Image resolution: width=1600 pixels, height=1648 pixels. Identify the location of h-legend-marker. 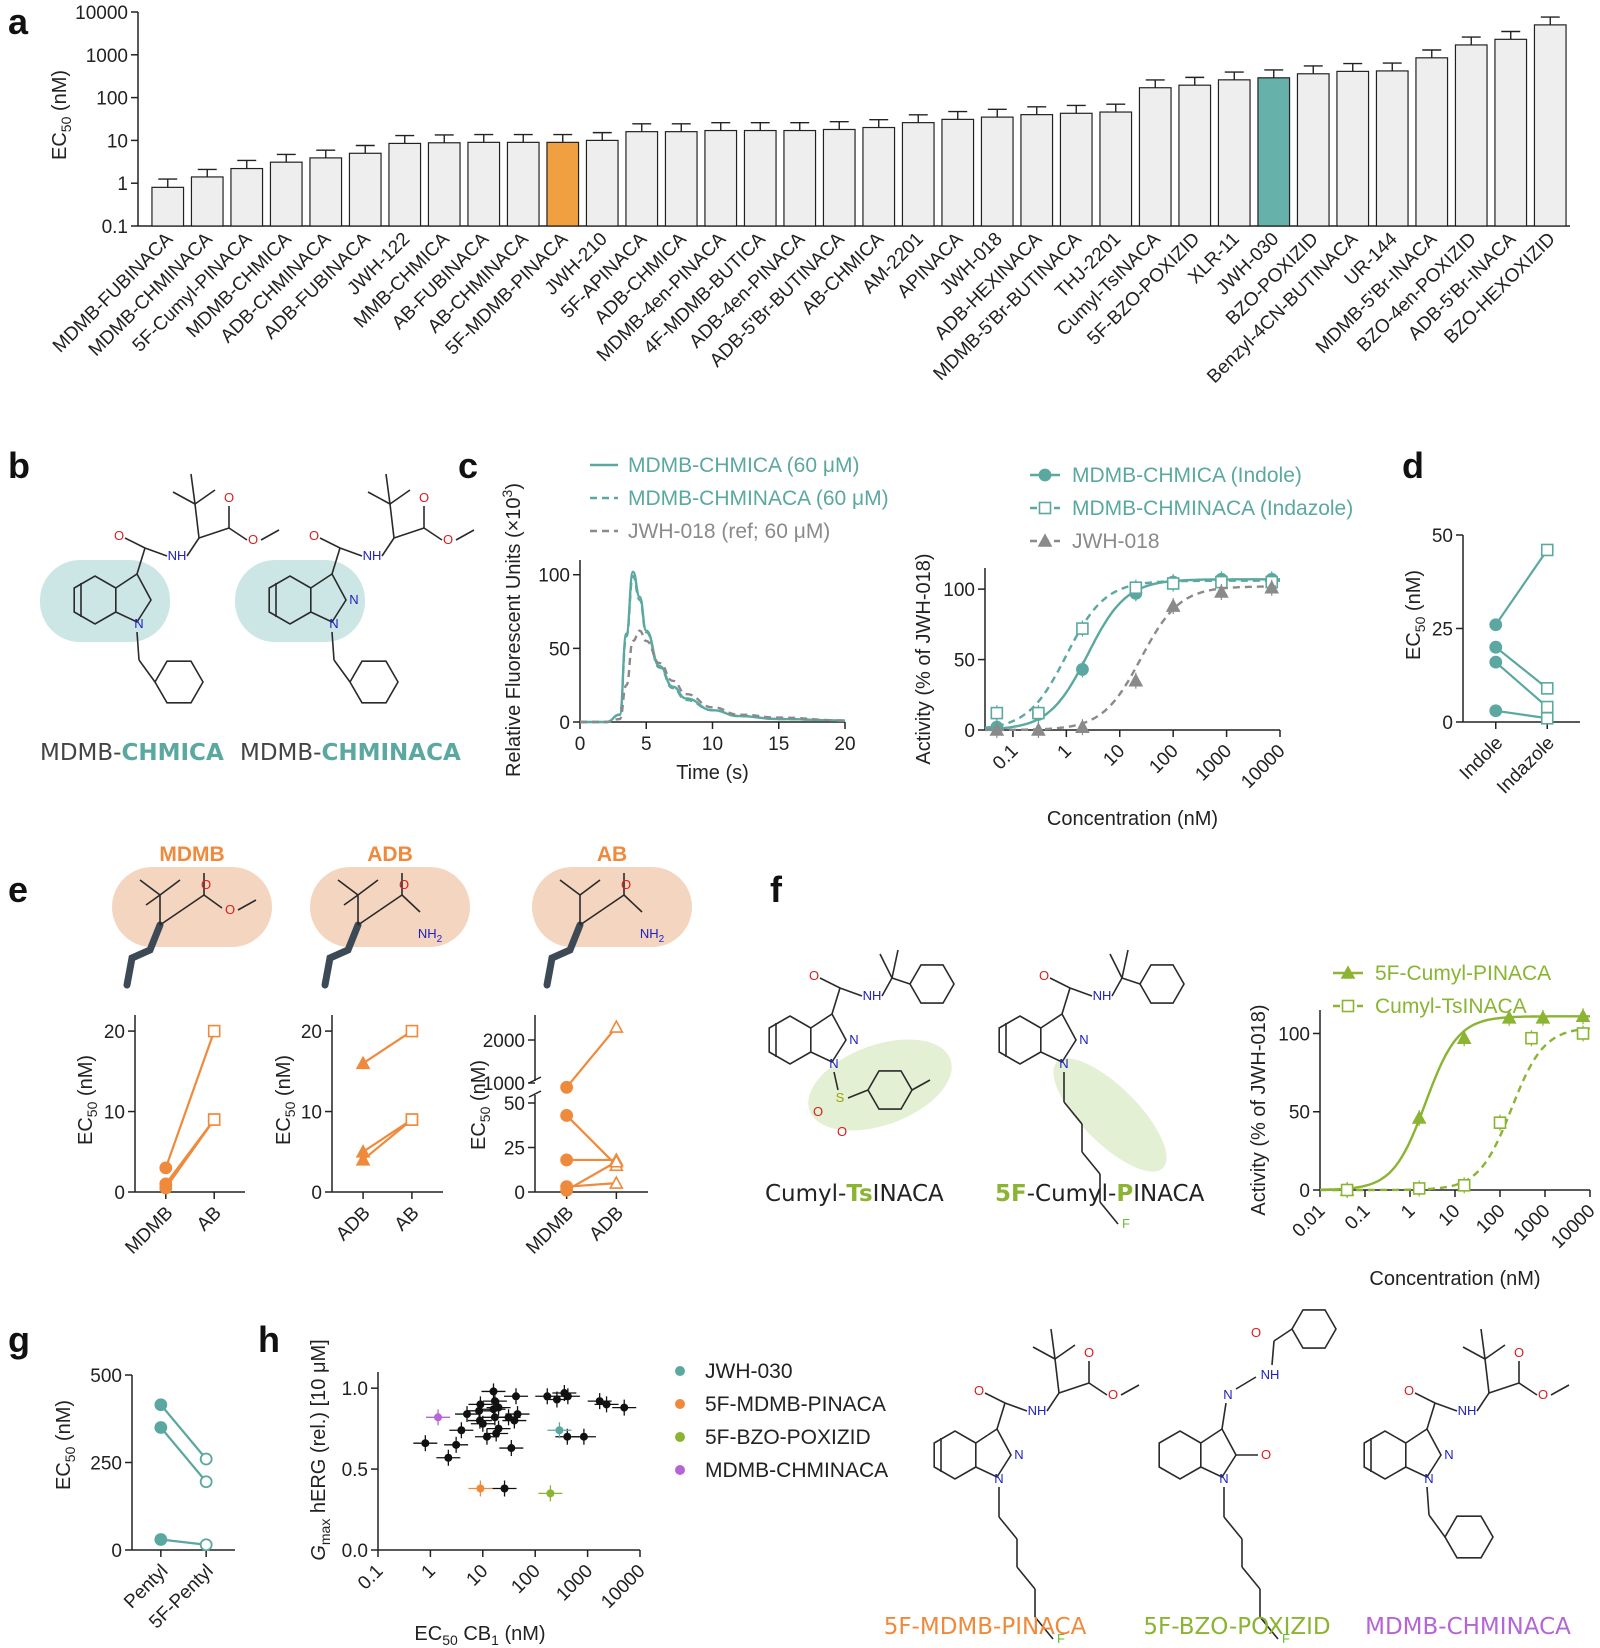
(680, 1404).